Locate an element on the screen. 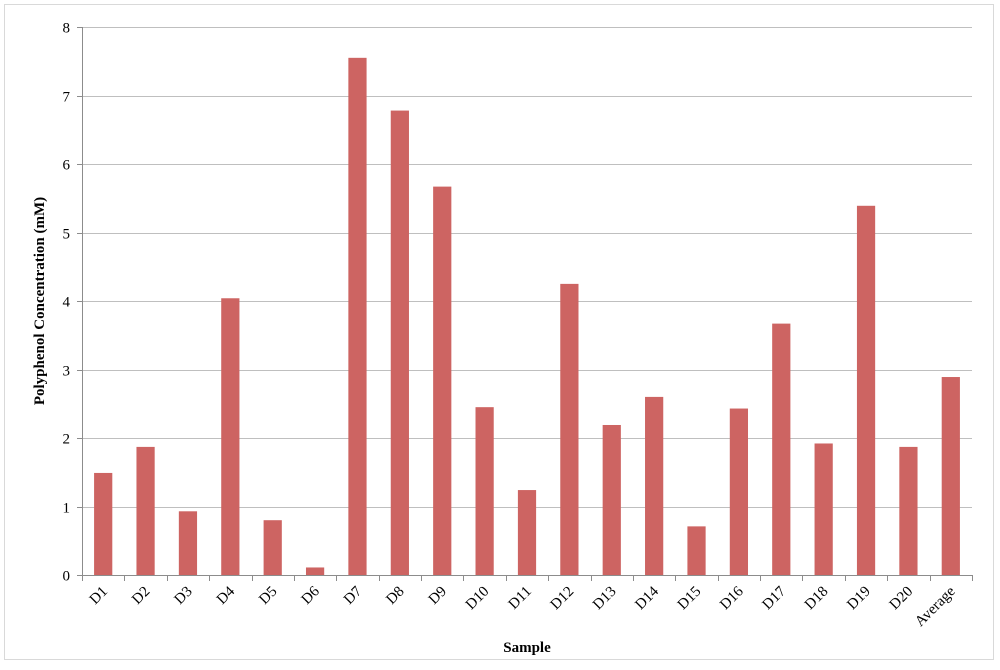  bar-d1 is located at coordinates (103, 523).